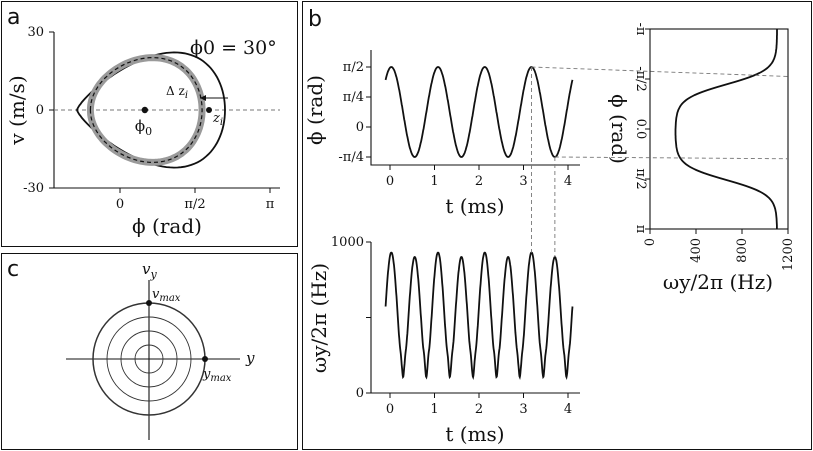 This screenshot has width=813, height=451. What do you see at coordinates (353, 97) in the screenshot?
I see `b1-ytick-label: π/4` at bounding box center [353, 97].